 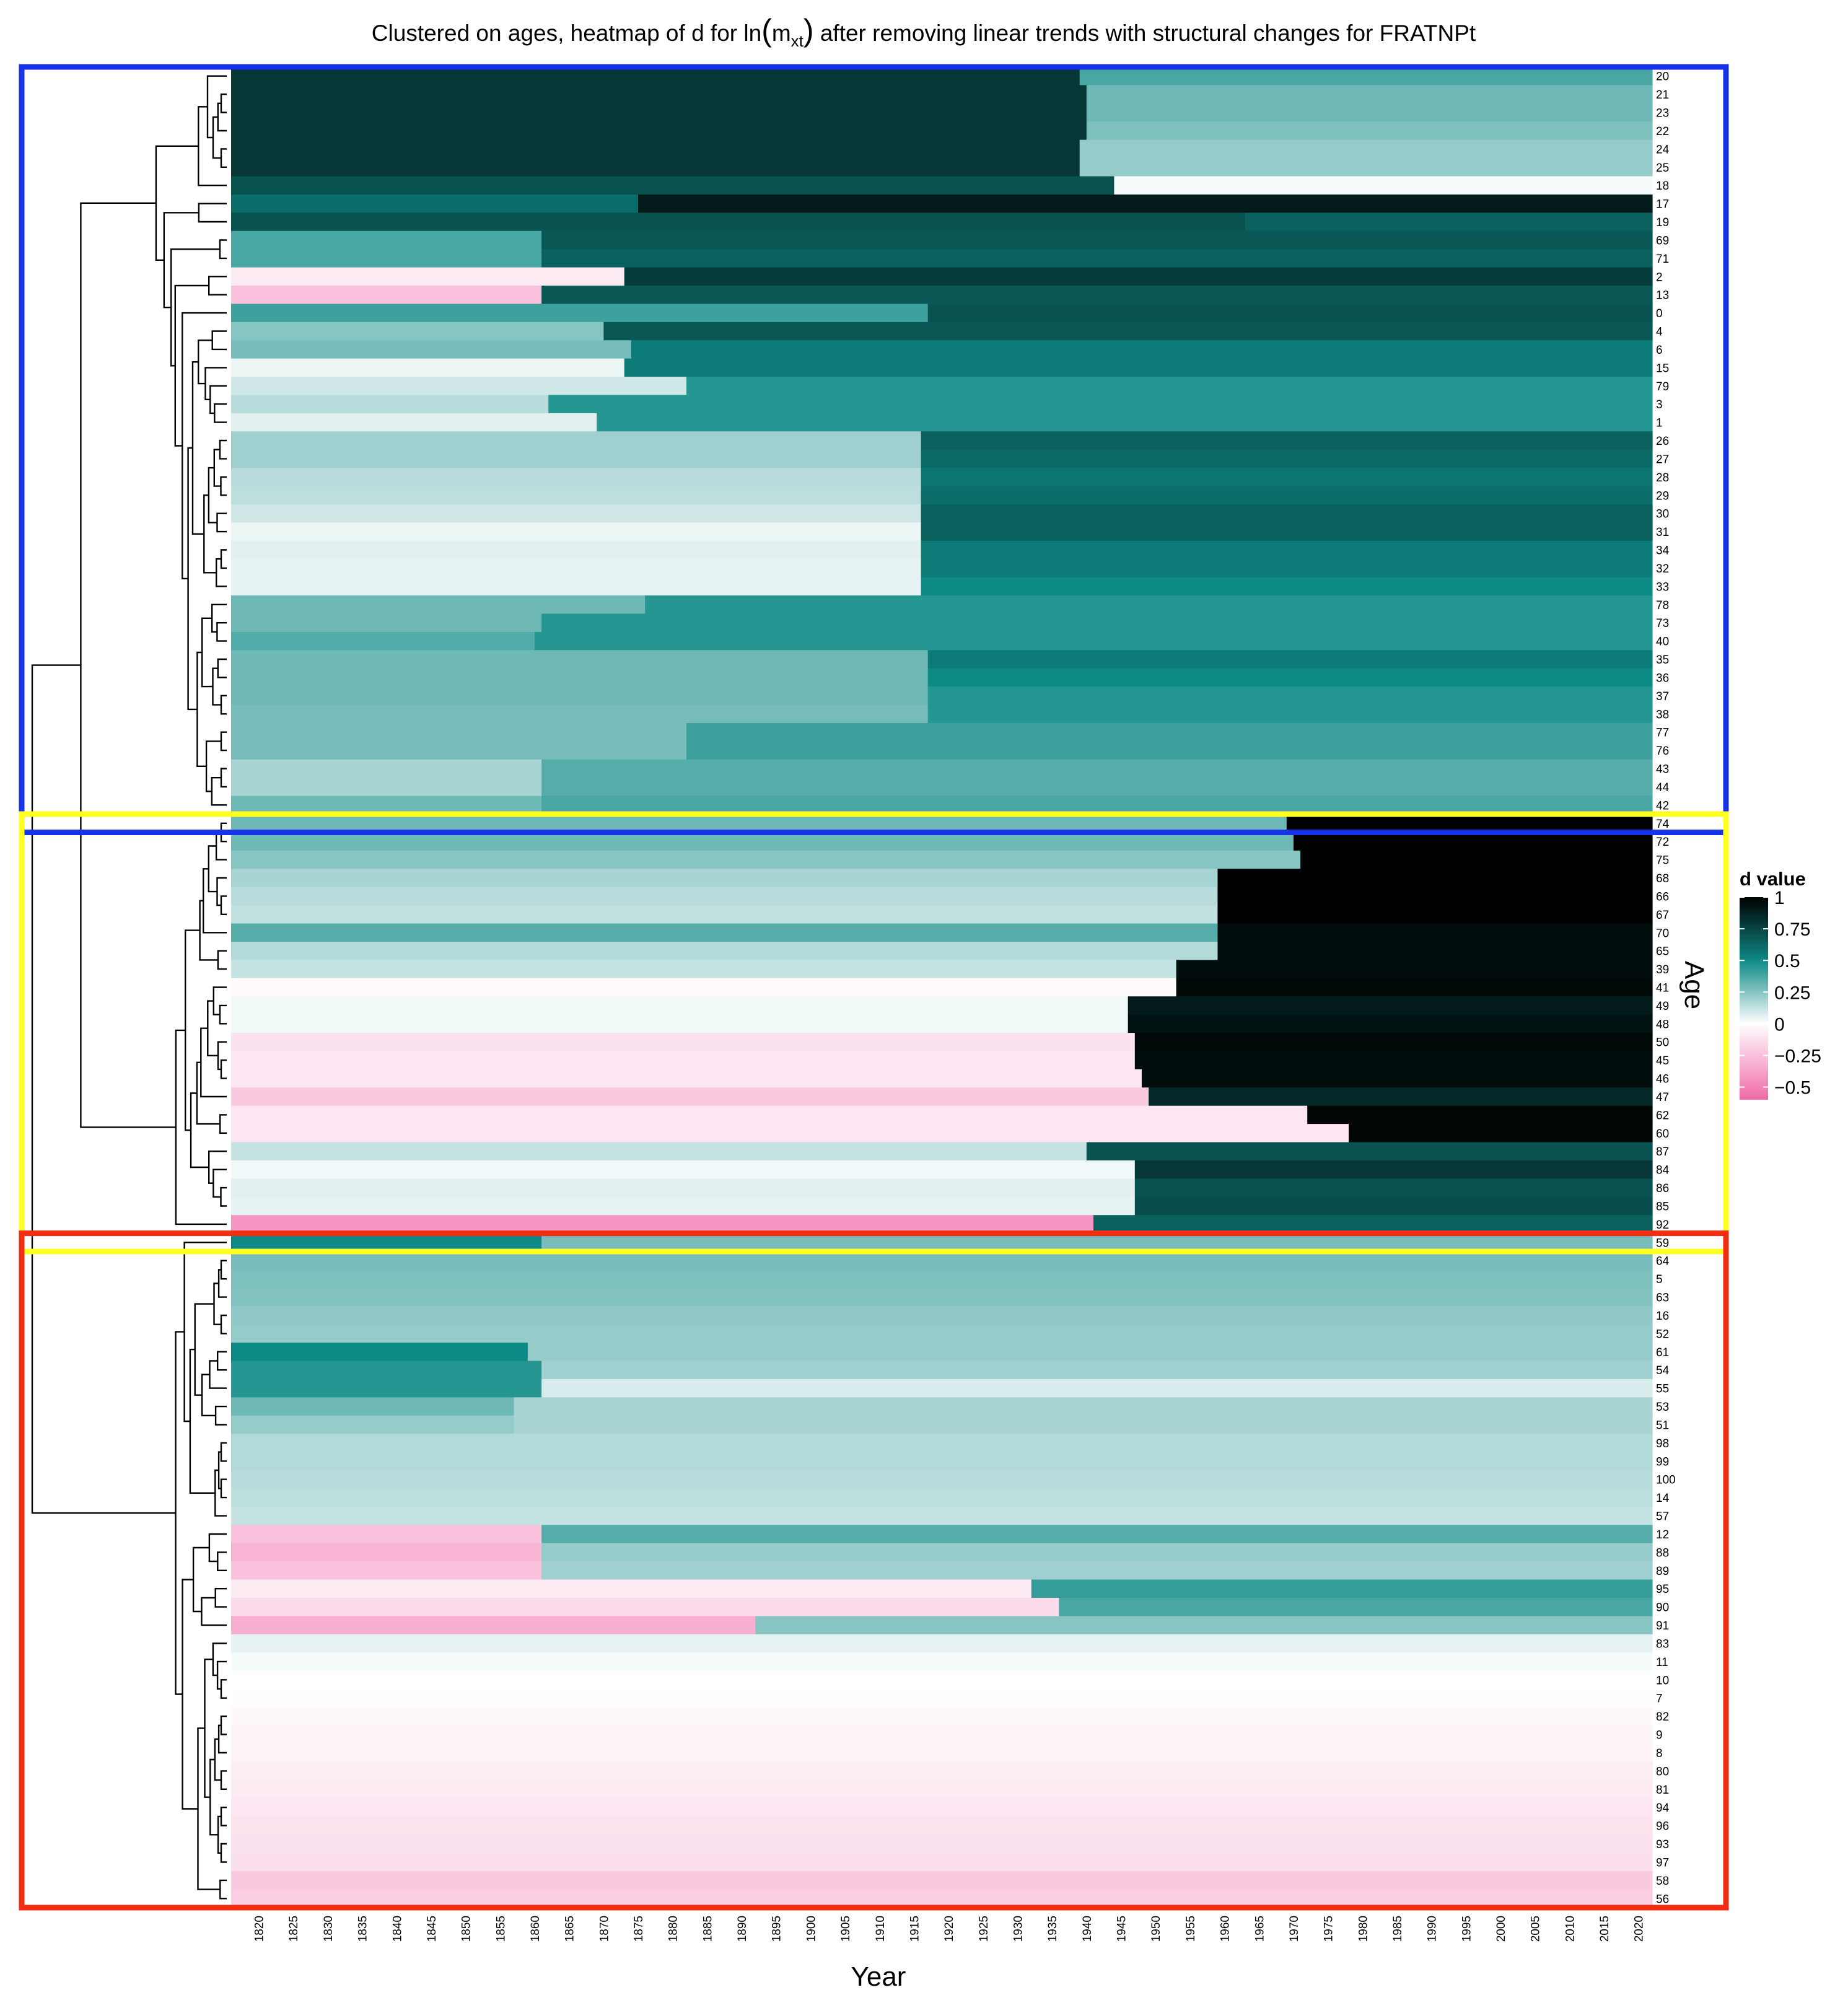 I want to click on age-label: 65, so click(x=1662, y=952).